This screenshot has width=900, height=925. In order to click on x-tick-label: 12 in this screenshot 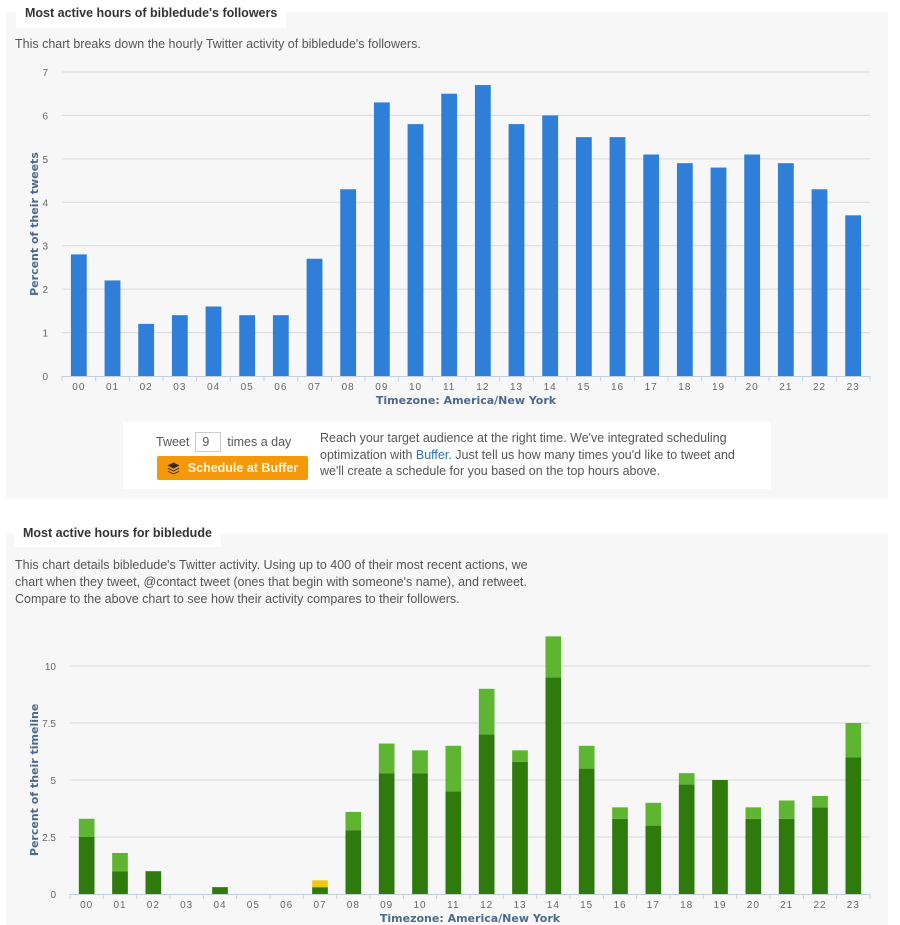, I will do `click(486, 905)`.